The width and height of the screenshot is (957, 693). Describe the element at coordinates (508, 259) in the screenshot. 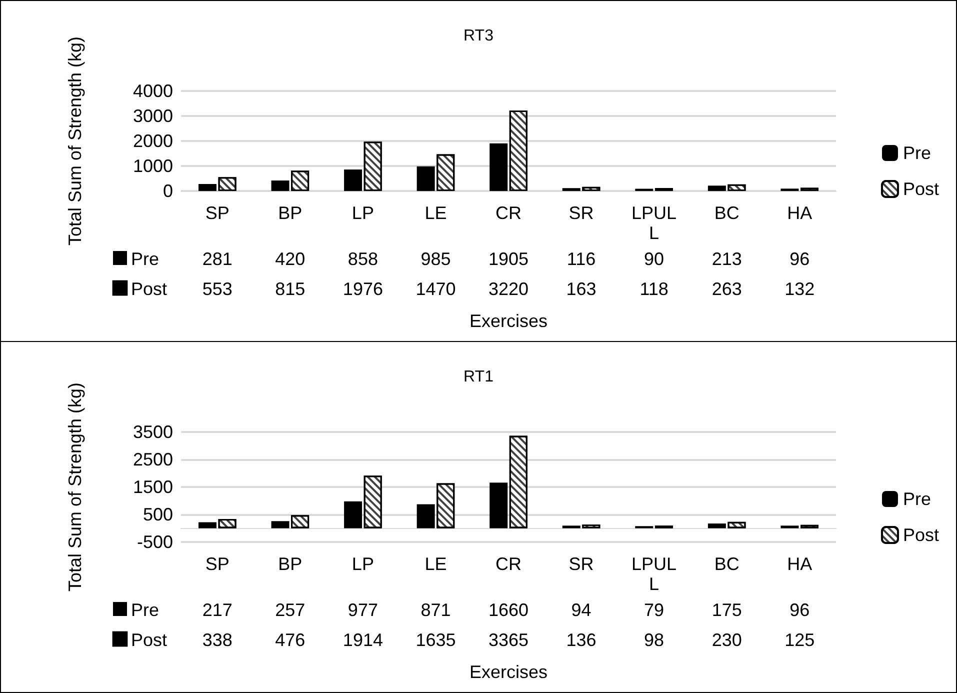

I see `data-label: 1905` at that location.